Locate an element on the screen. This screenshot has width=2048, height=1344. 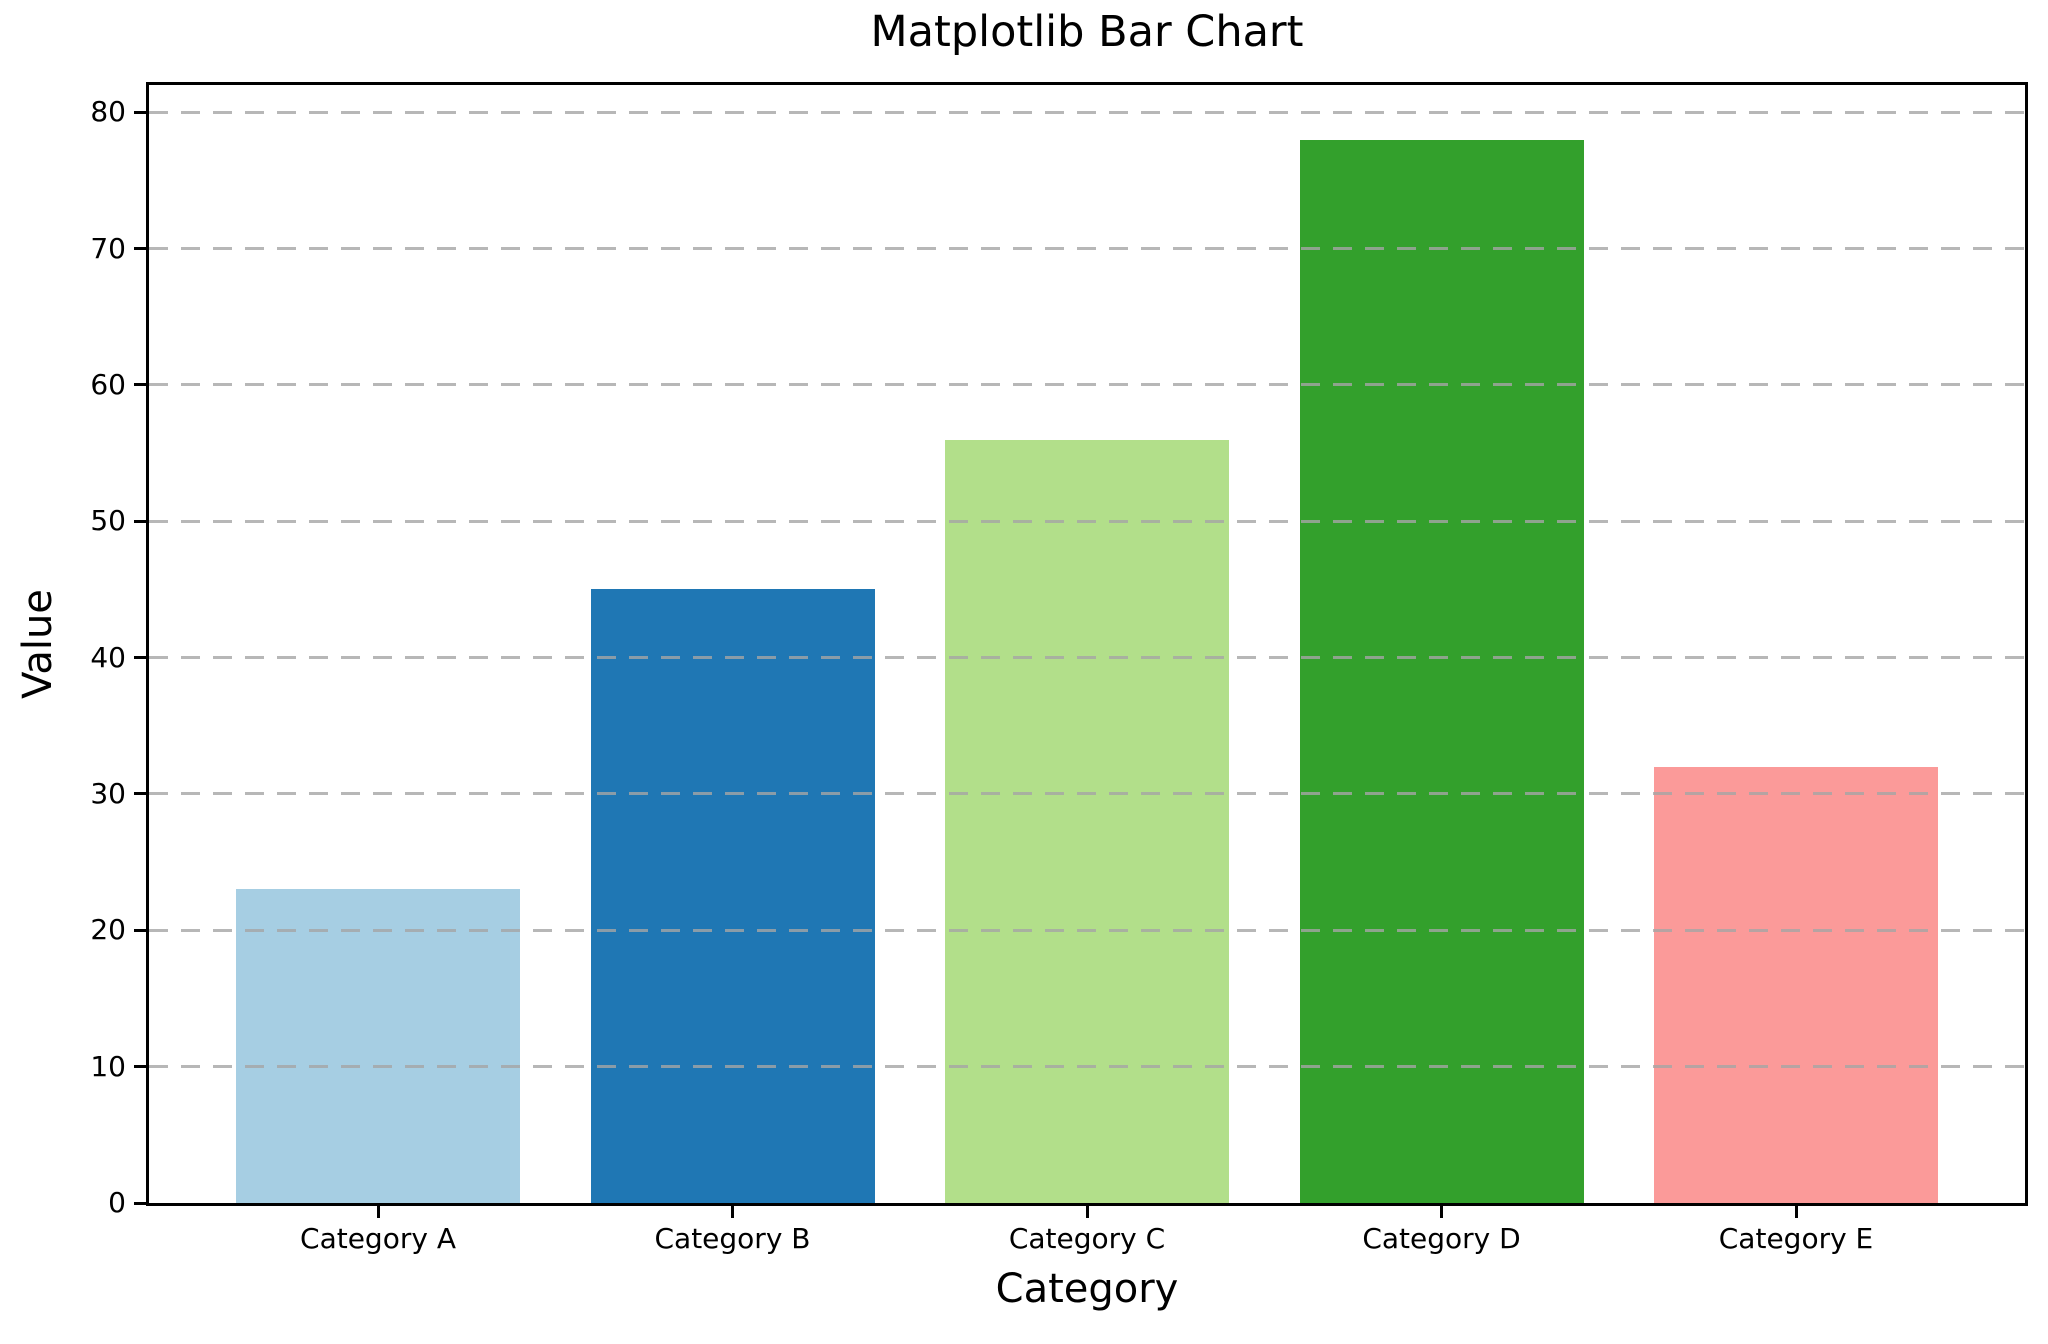
y-tick-label-0: 0 is located at coordinates (117, 1202).